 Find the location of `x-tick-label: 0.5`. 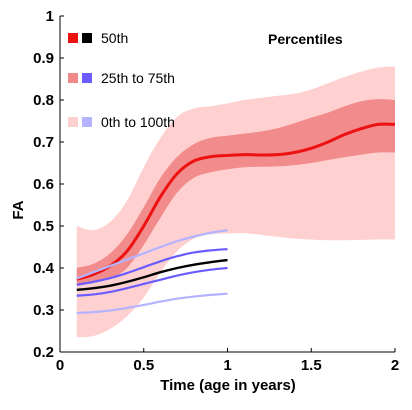

x-tick-label: 0.5 is located at coordinates (143, 365).